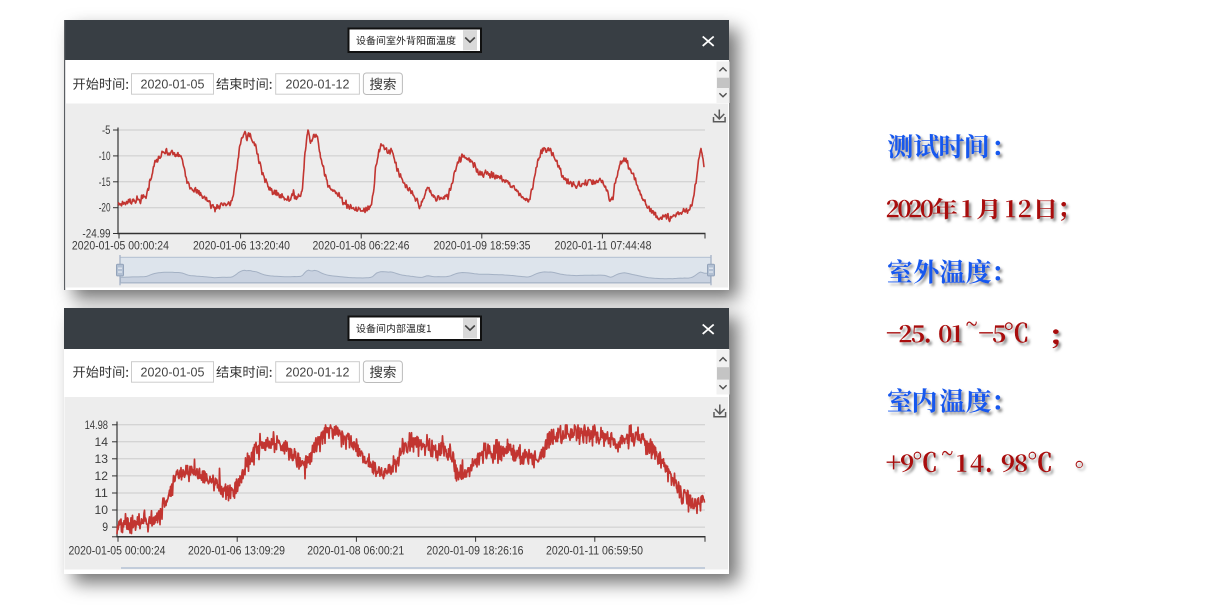 This screenshot has width=1221, height=612. Describe the element at coordinates (102, 494) in the screenshot. I see `svg-text: 11` at that location.